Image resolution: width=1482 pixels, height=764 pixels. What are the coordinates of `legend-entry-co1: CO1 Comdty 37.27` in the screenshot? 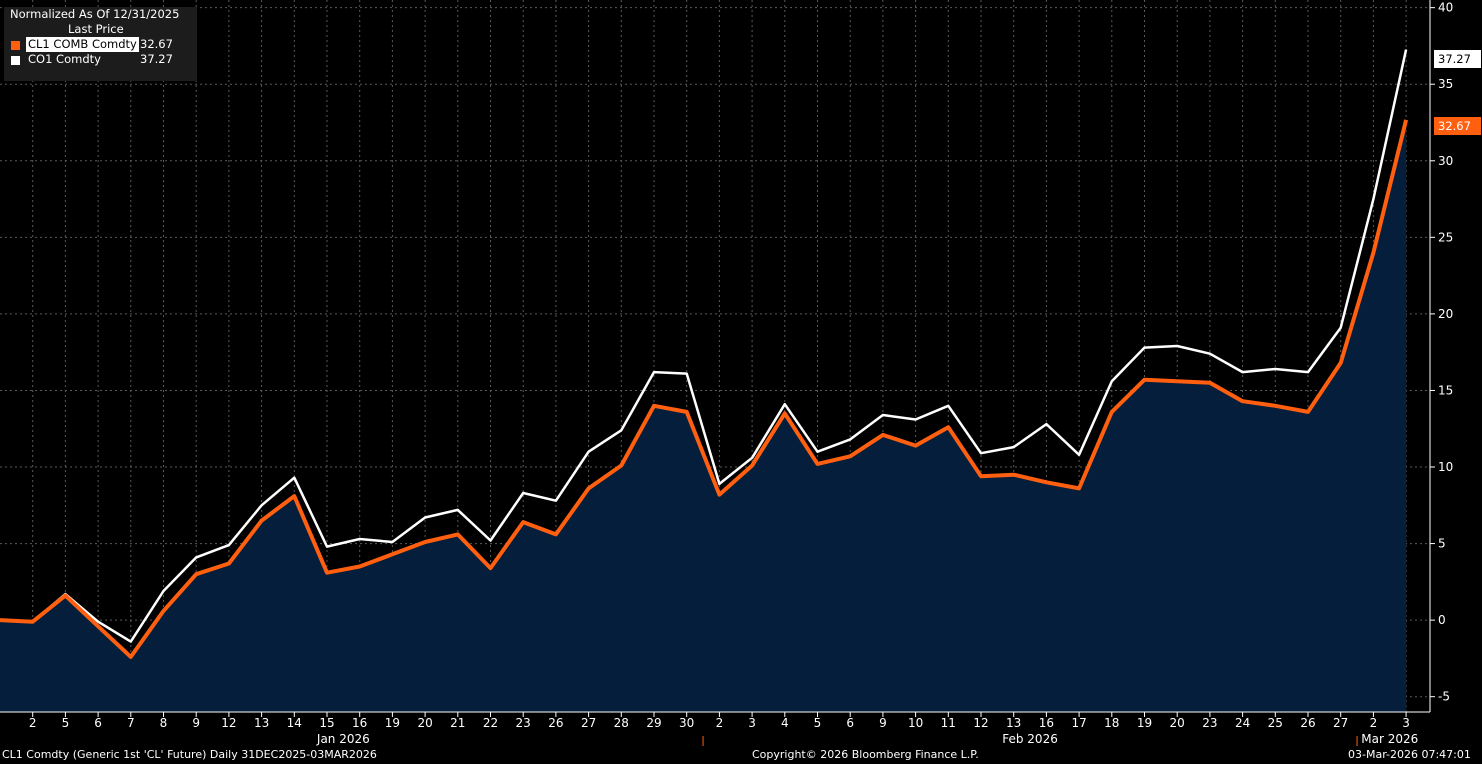 It's located at (100, 59).